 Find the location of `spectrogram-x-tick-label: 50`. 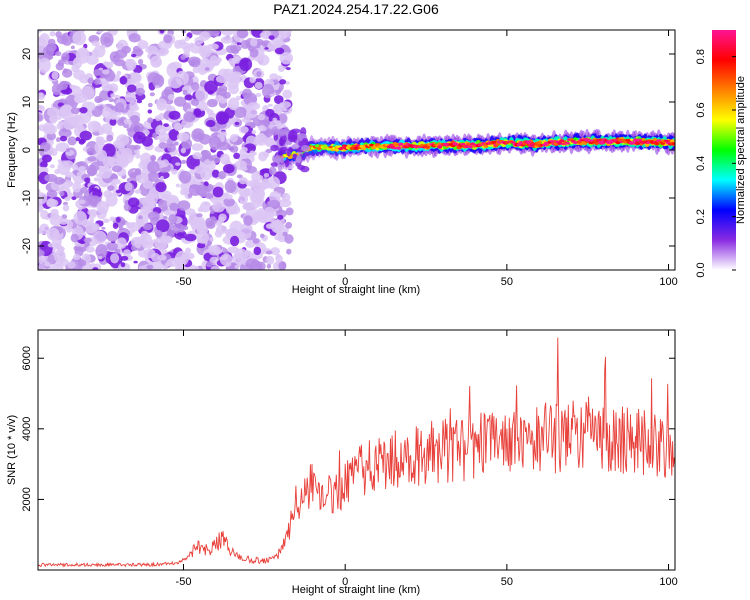

spectrogram-x-tick-label: 50 is located at coordinates (507, 282).